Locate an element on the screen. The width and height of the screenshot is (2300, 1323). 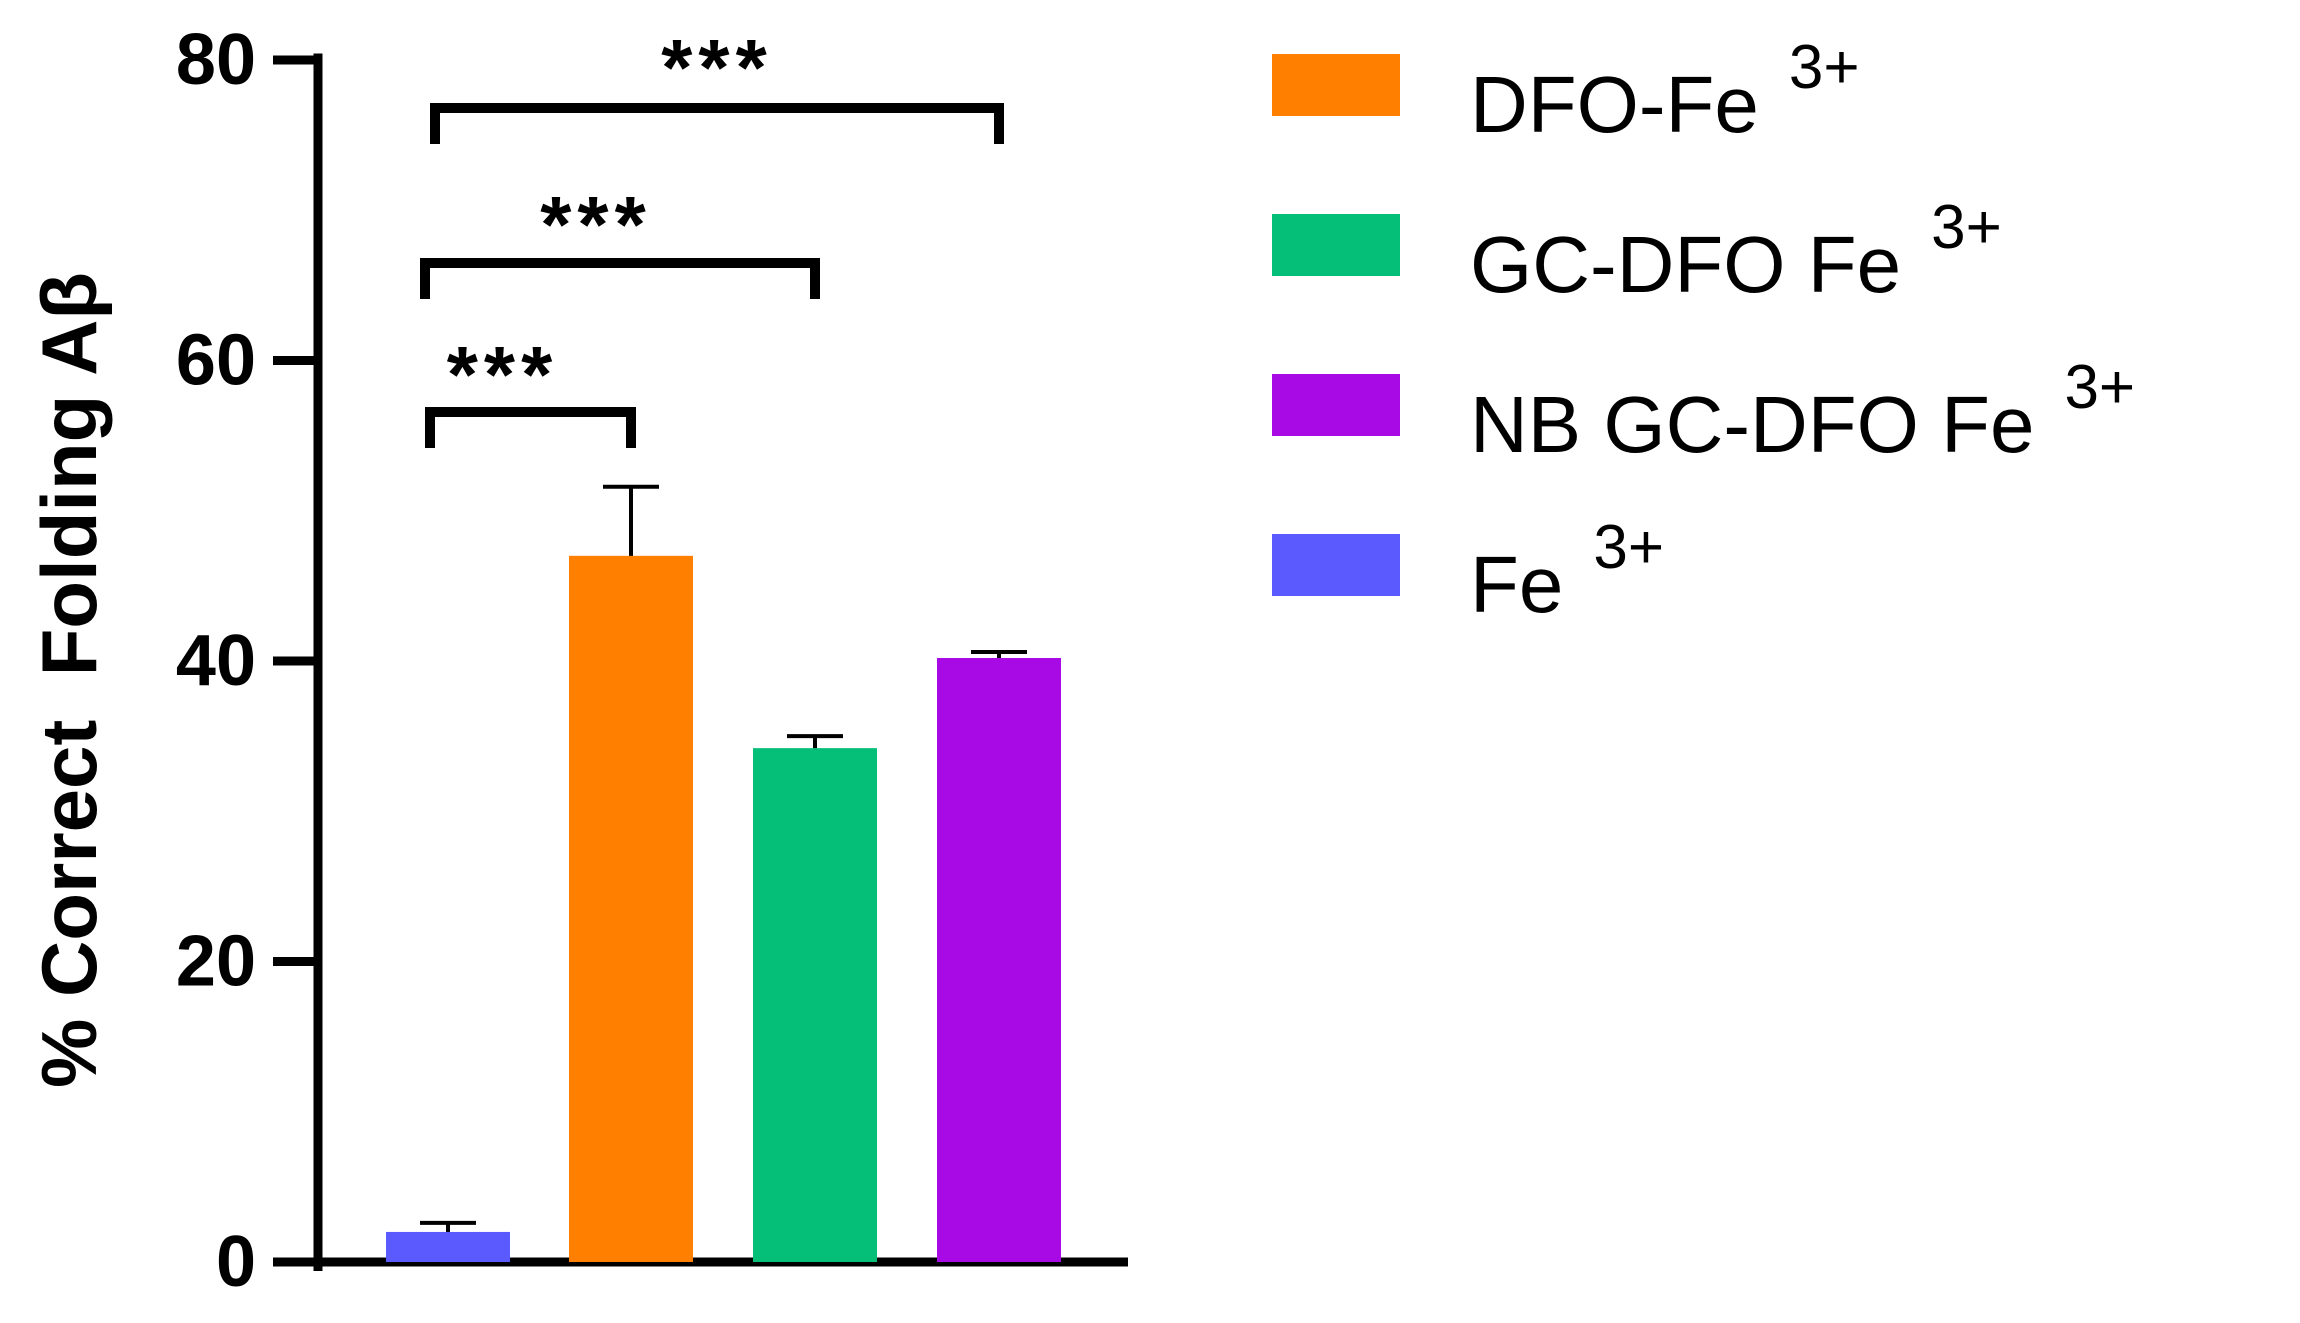
y-tick-label-1: 20 is located at coordinates (216, 962).